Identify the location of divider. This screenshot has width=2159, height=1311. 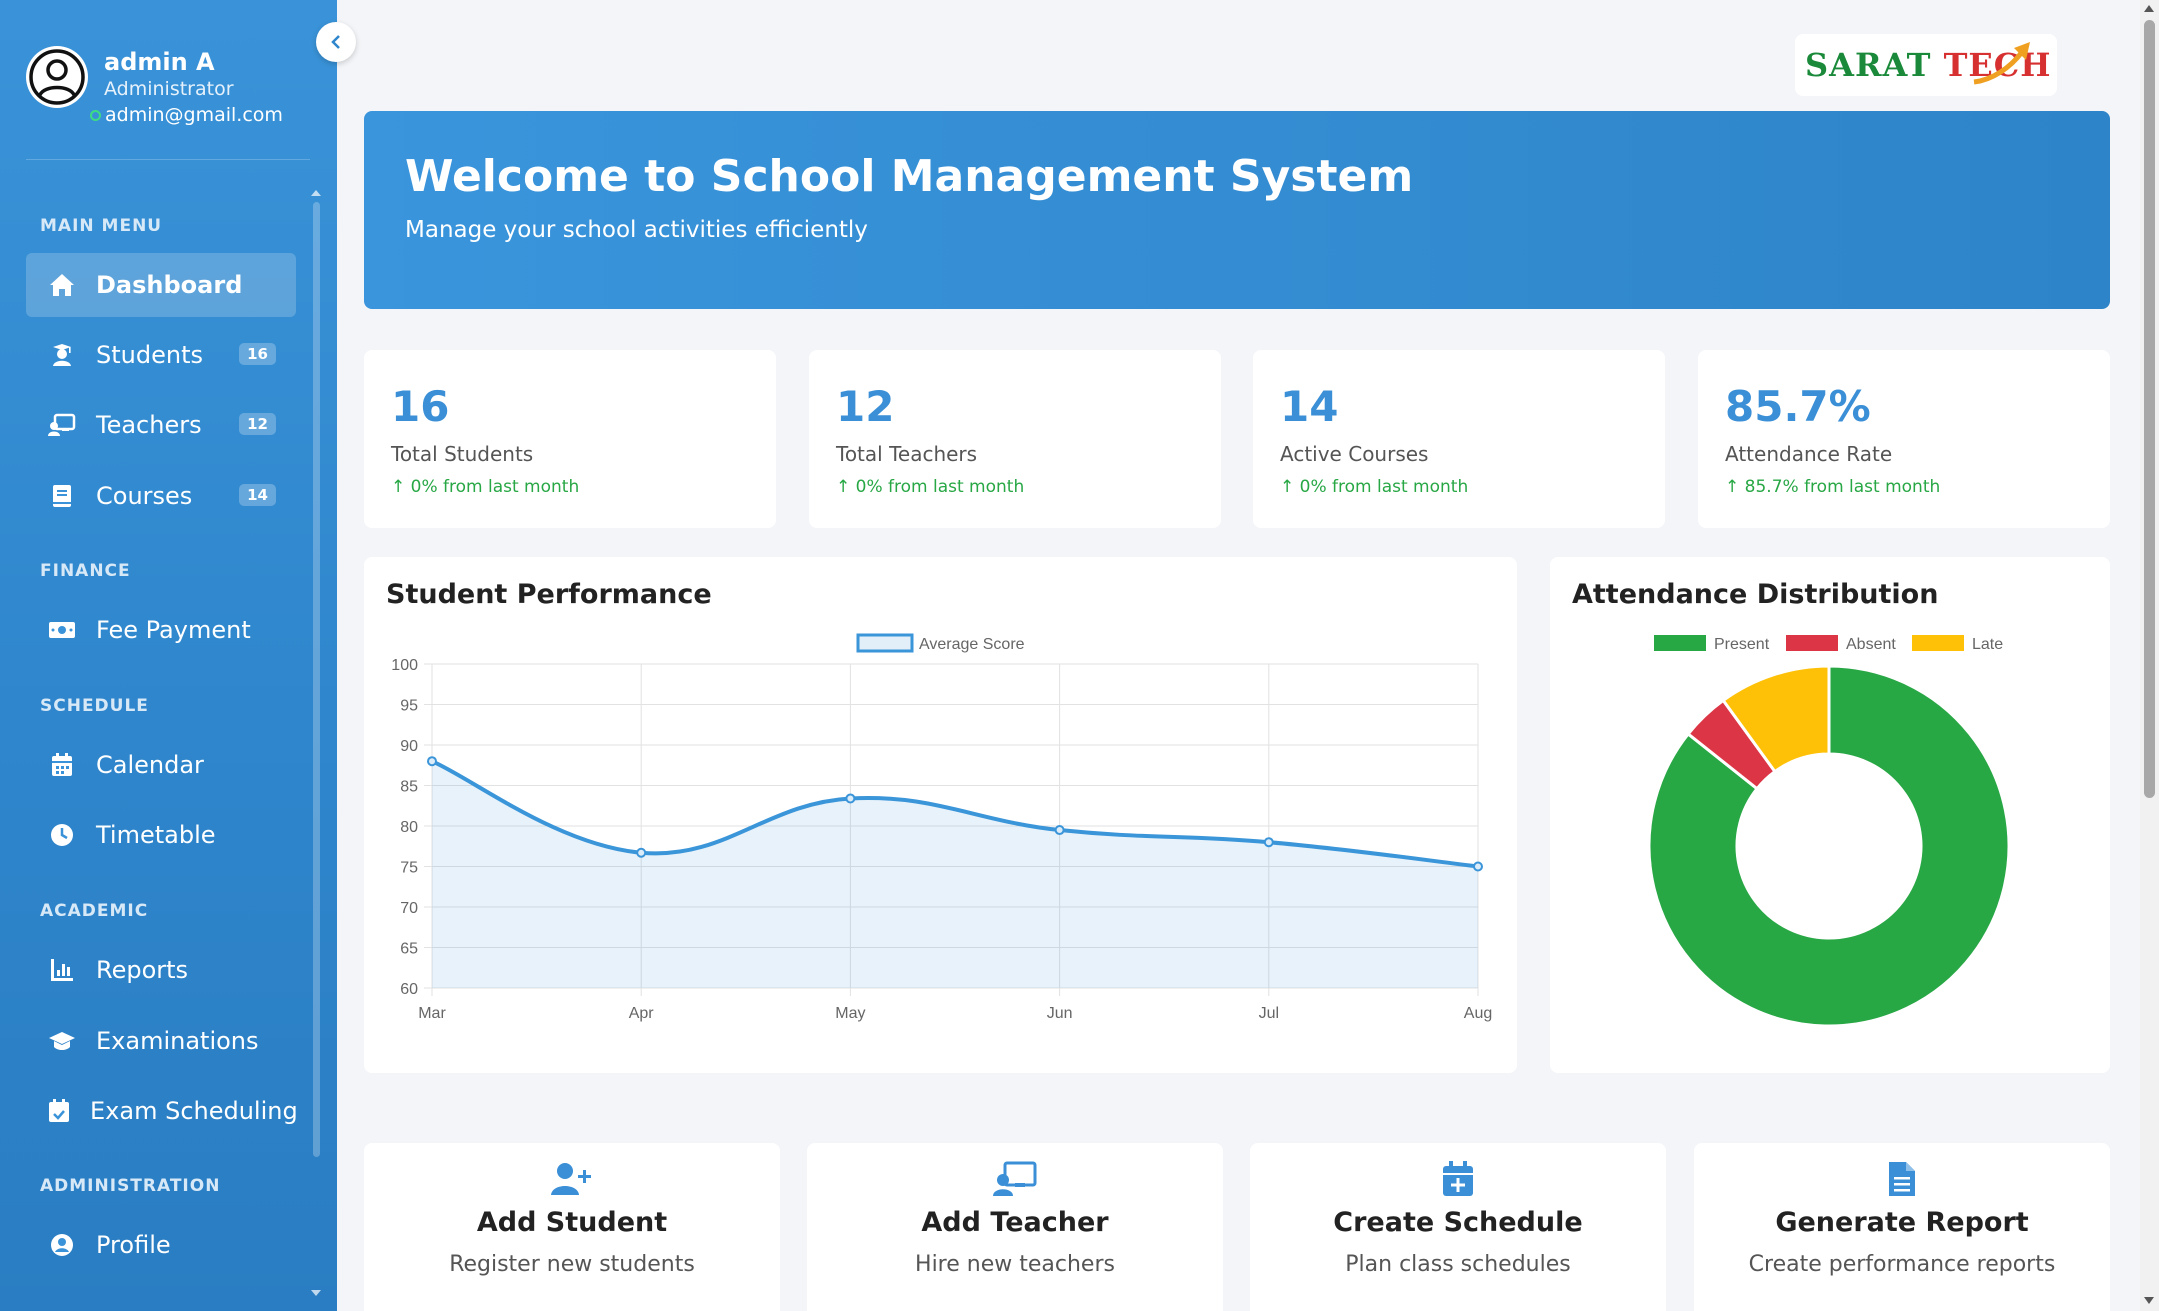
(168, 159).